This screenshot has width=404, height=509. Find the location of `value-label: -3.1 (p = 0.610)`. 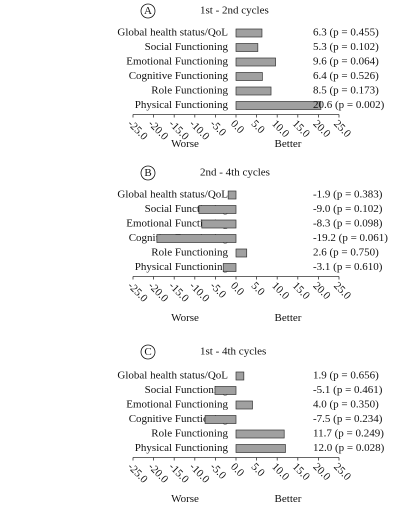

value-label: -3.1 (p = 0.610) is located at coordinates (348, 267).